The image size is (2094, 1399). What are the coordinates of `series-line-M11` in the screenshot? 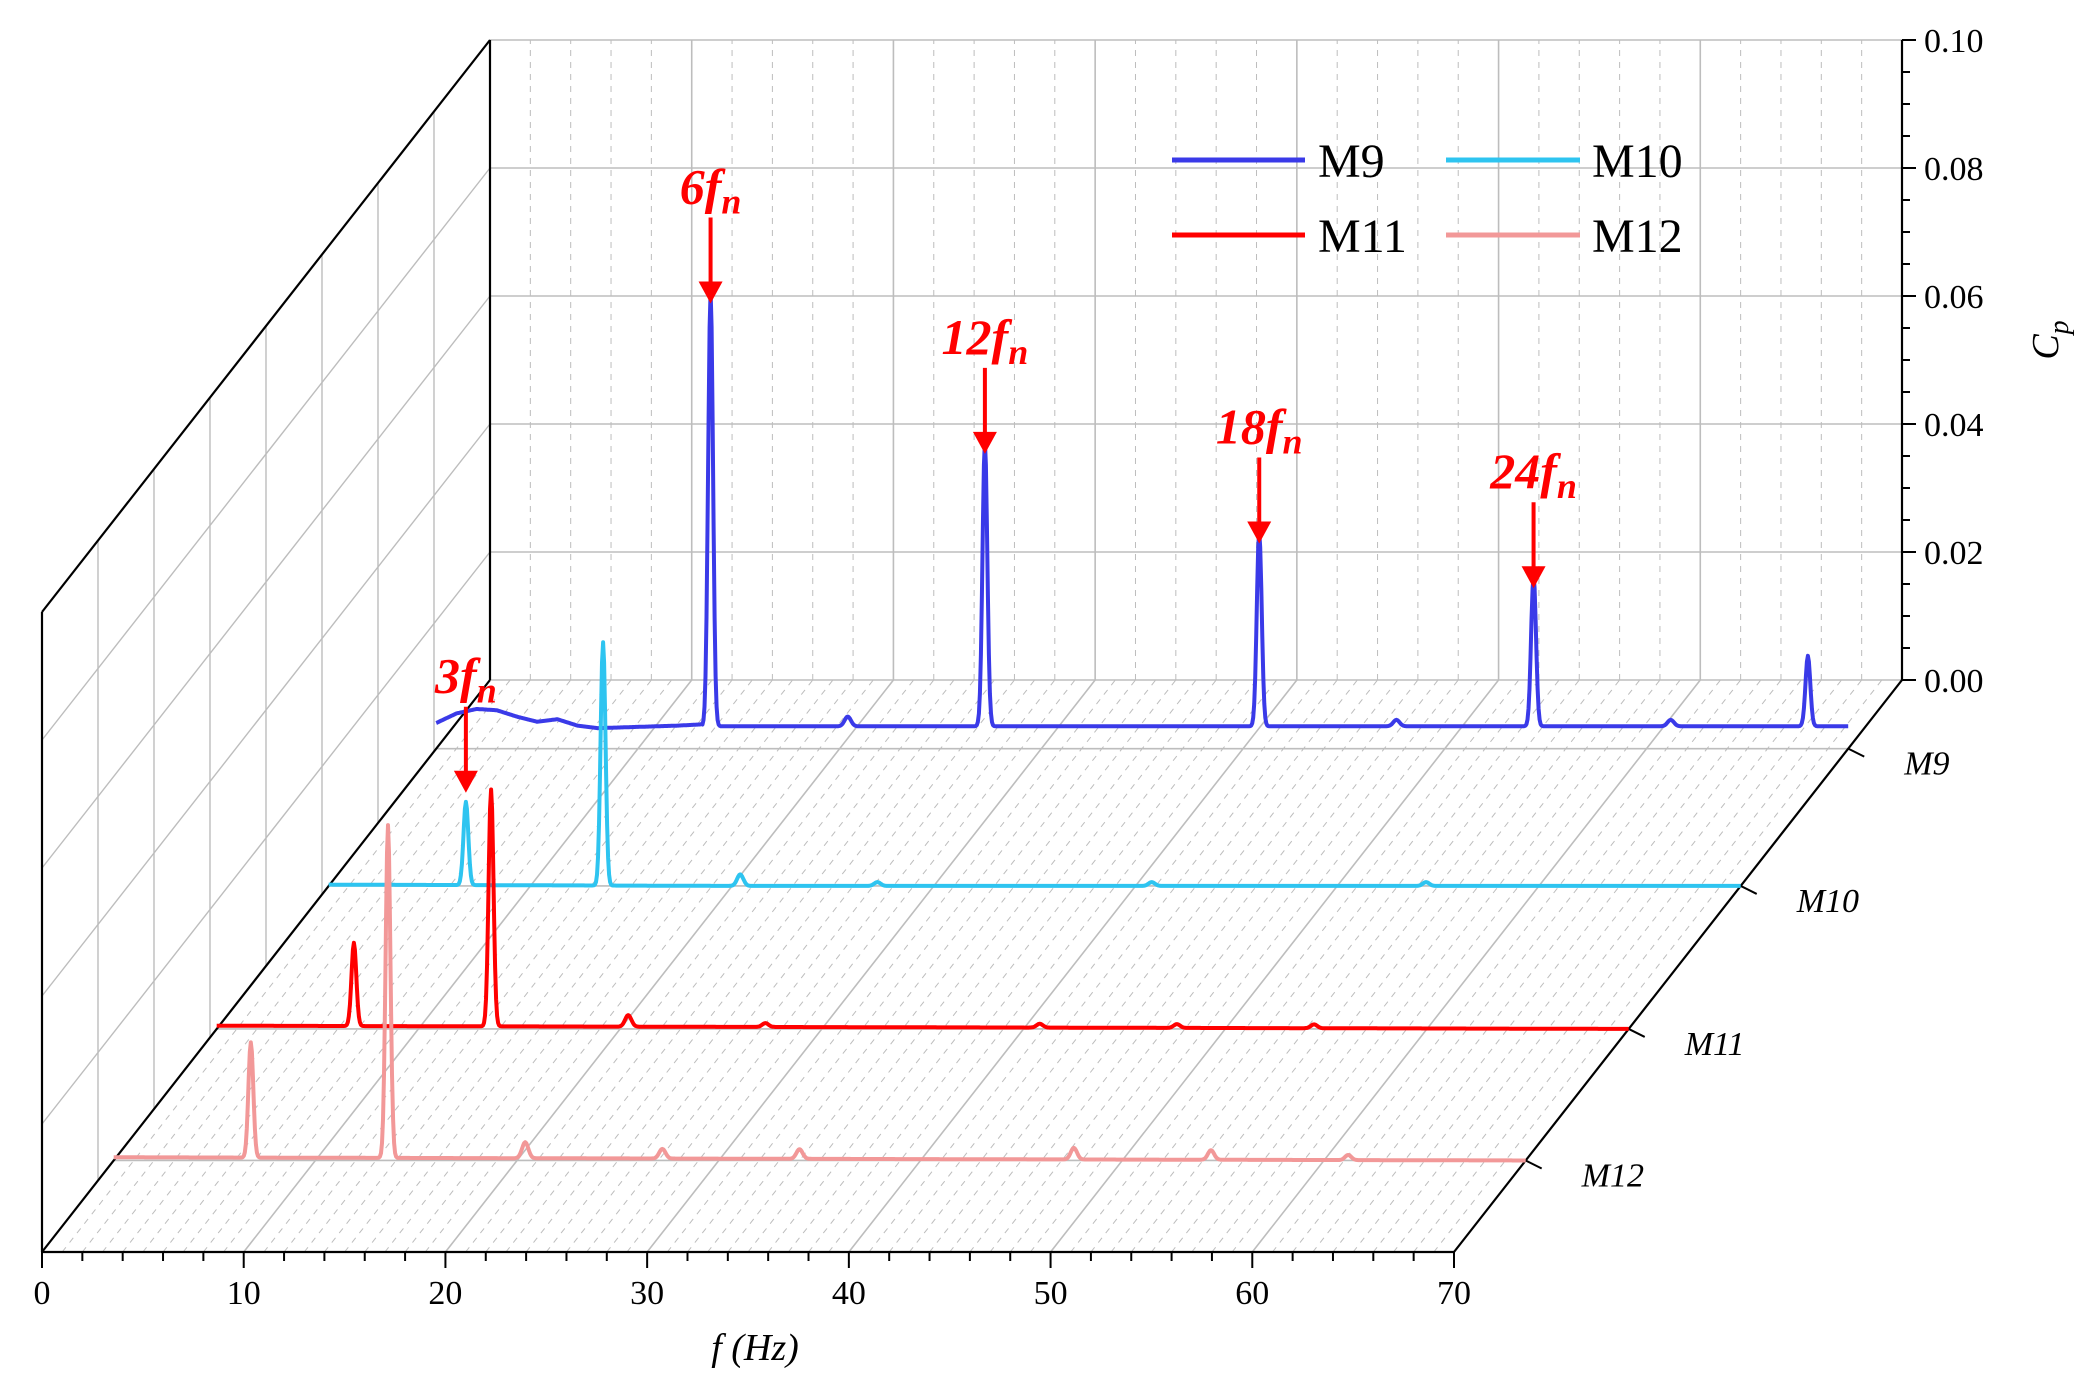 It's located at (922, 909).